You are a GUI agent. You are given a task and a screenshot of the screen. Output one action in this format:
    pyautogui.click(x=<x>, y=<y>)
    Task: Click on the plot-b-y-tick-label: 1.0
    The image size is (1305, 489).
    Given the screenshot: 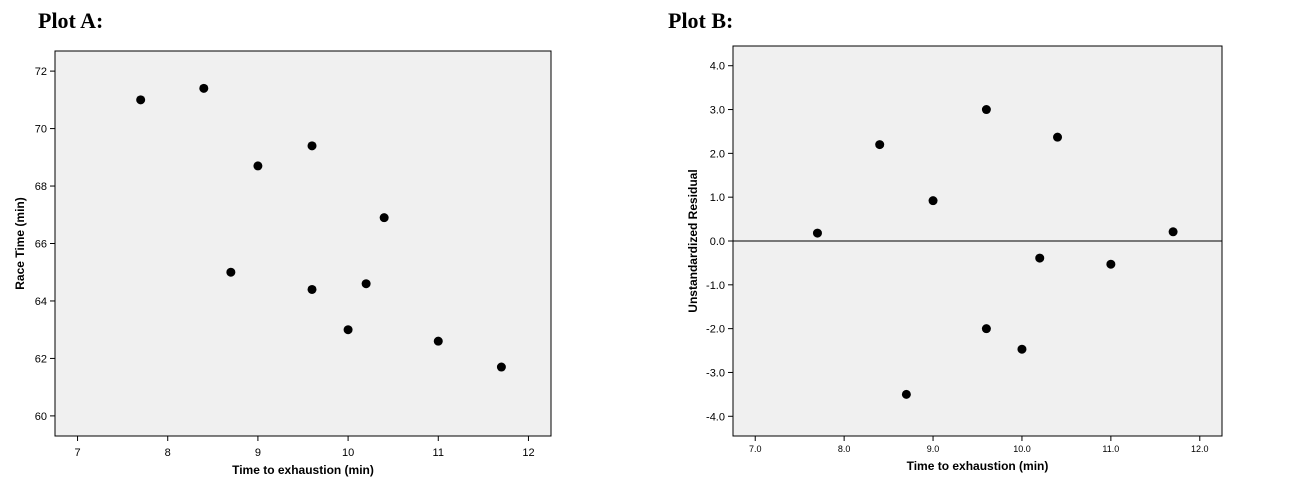 What is the action you would take?
    pyautogui.click(x=717, y=198)
    